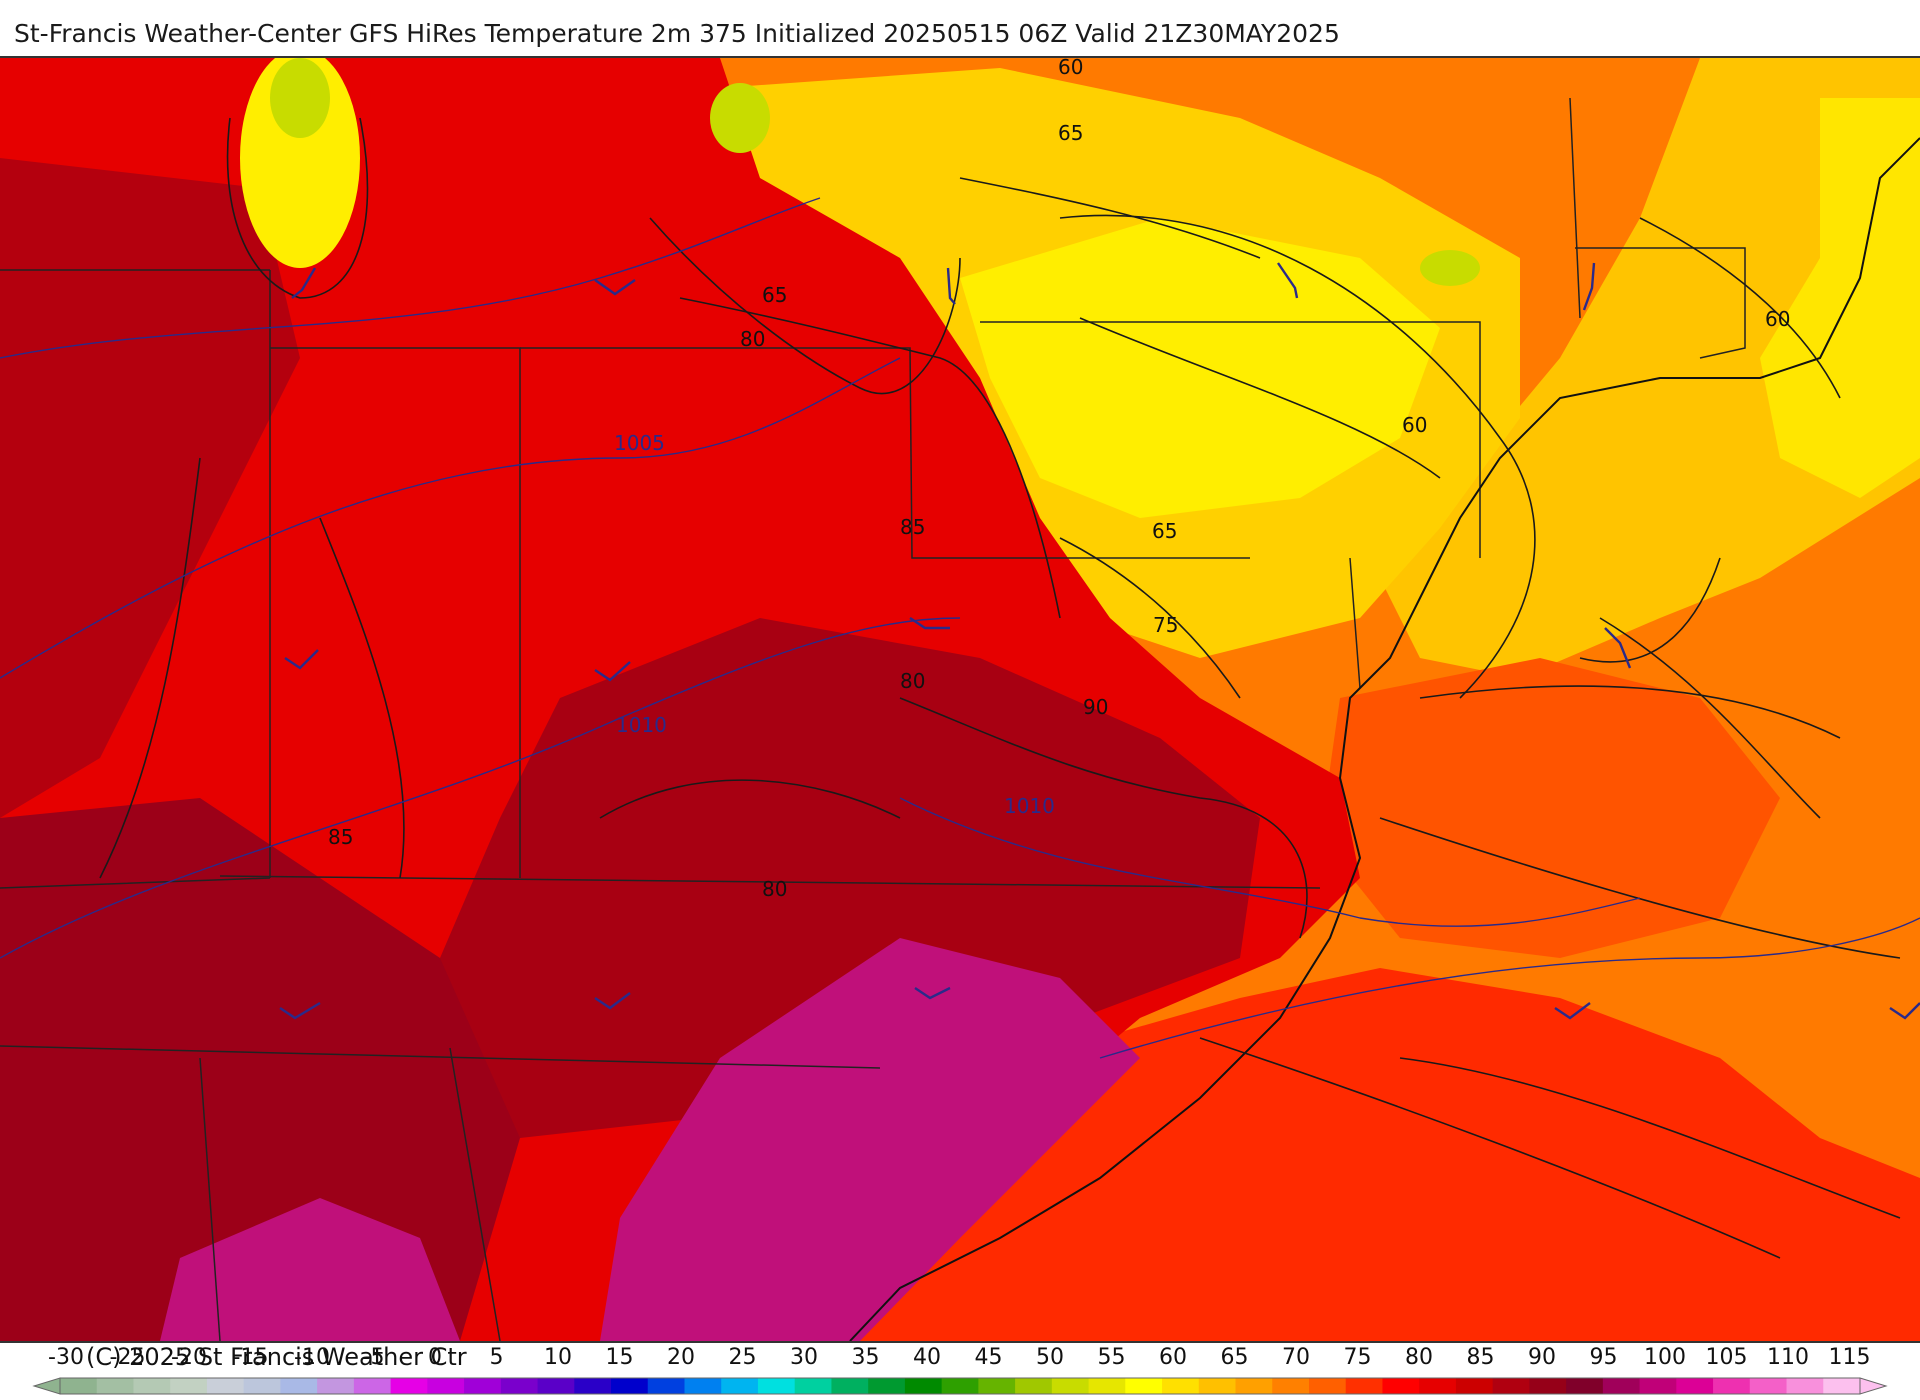 The image size is (1920, 1400). Describe the element at coordinates (1726, 1357) in the screenshot. I see `colorbar-tick-label: 105` at that location.